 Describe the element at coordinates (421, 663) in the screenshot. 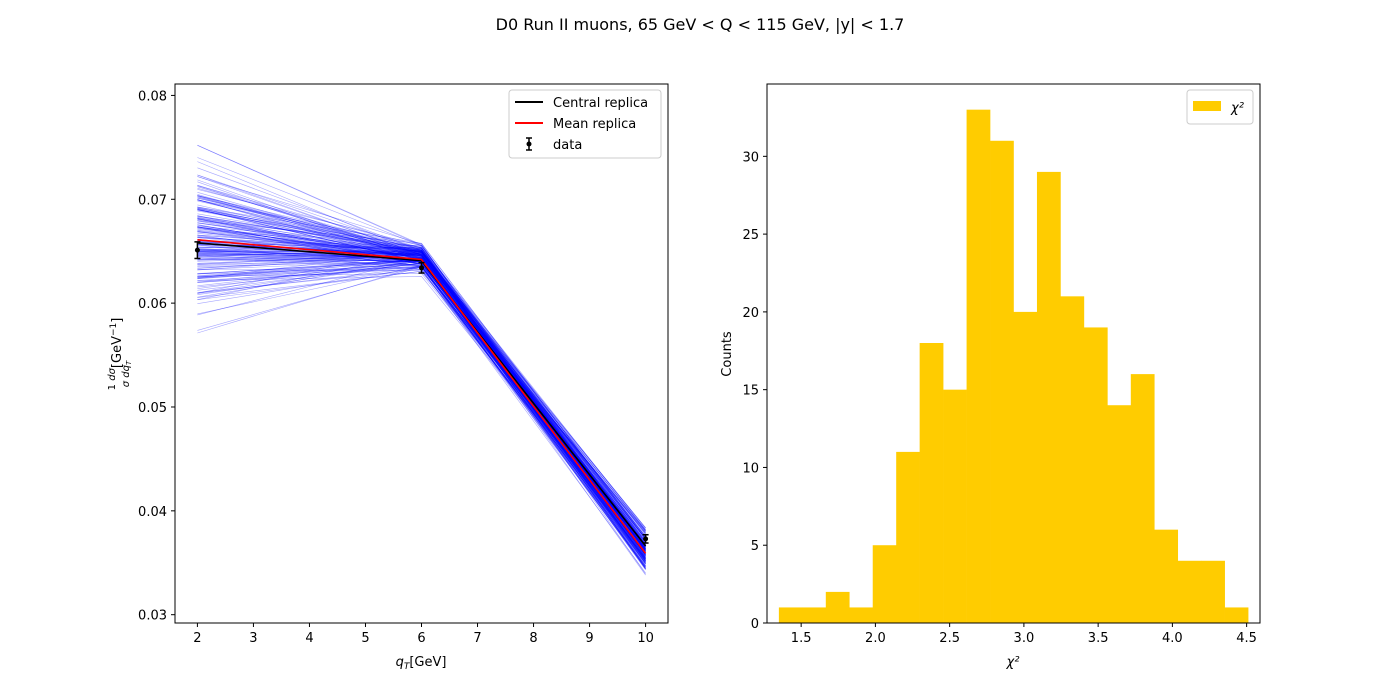

I see `left-x-axis-label: qT[GeV]` at that location.